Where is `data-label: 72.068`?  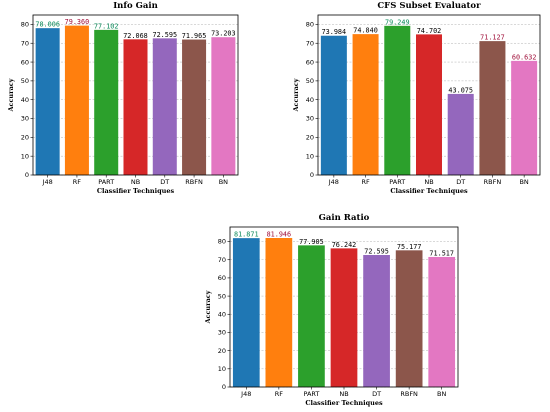
data-label: 72.068 is located at coordinates (135, 36).